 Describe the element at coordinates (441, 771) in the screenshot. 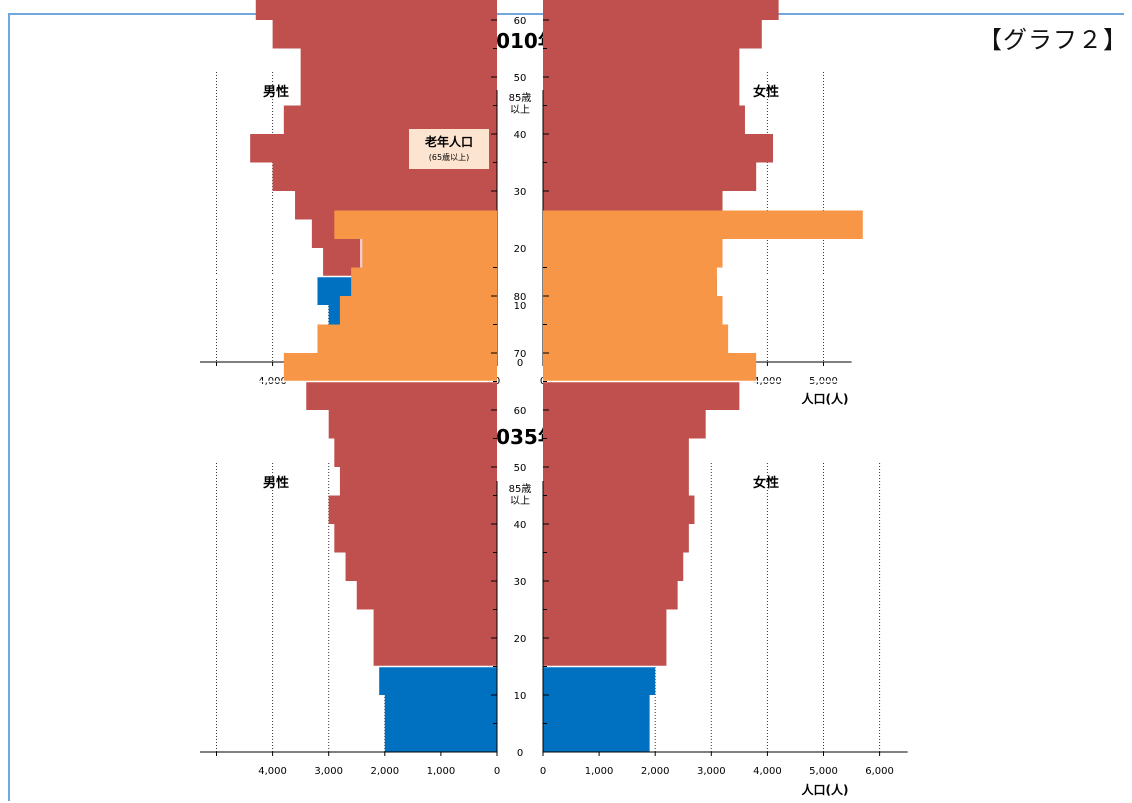

I see `x-tick-label-male: 1,000` at that location.